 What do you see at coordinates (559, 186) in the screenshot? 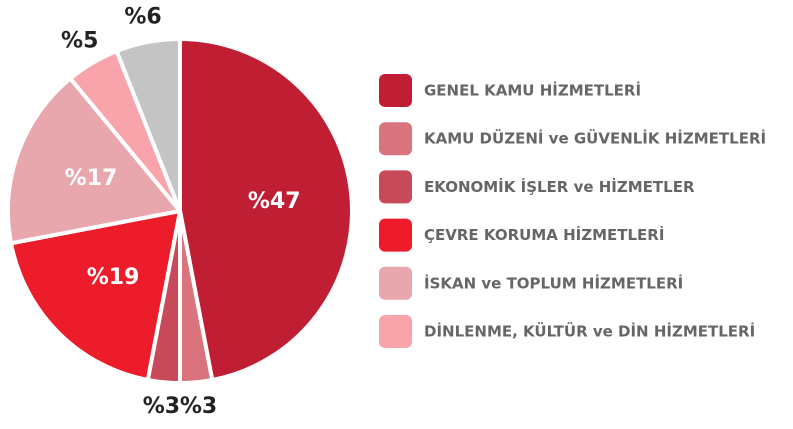
I see `legend-label: EKONOMİK İŞLER ve HİZMETLER` at bounding box center [559, 186].